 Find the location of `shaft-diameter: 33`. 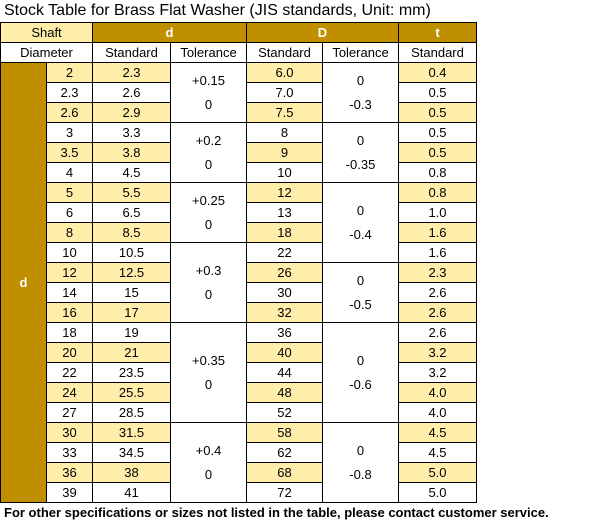

shaft-diameter: 33 is located at coordinates (69, 452).